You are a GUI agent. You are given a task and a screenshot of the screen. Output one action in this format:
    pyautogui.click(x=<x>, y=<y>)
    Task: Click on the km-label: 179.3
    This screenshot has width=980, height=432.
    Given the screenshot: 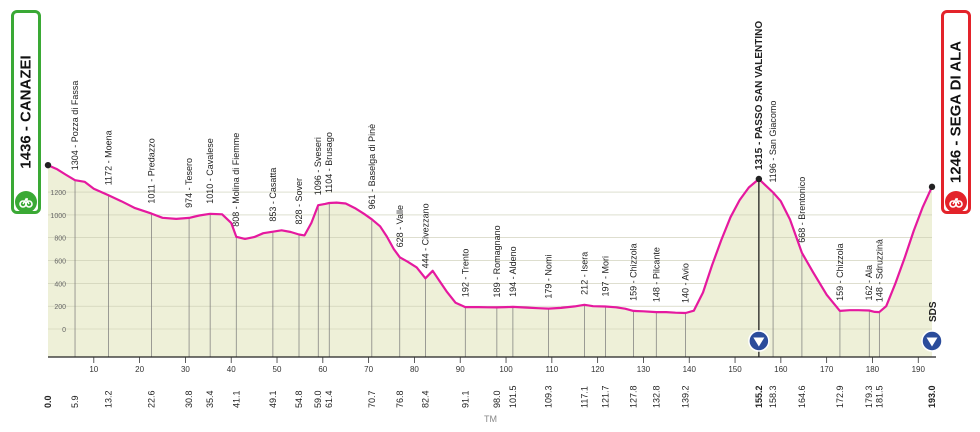 What is the action you would take?
    pyautogui.click(x=869, y=396)
    